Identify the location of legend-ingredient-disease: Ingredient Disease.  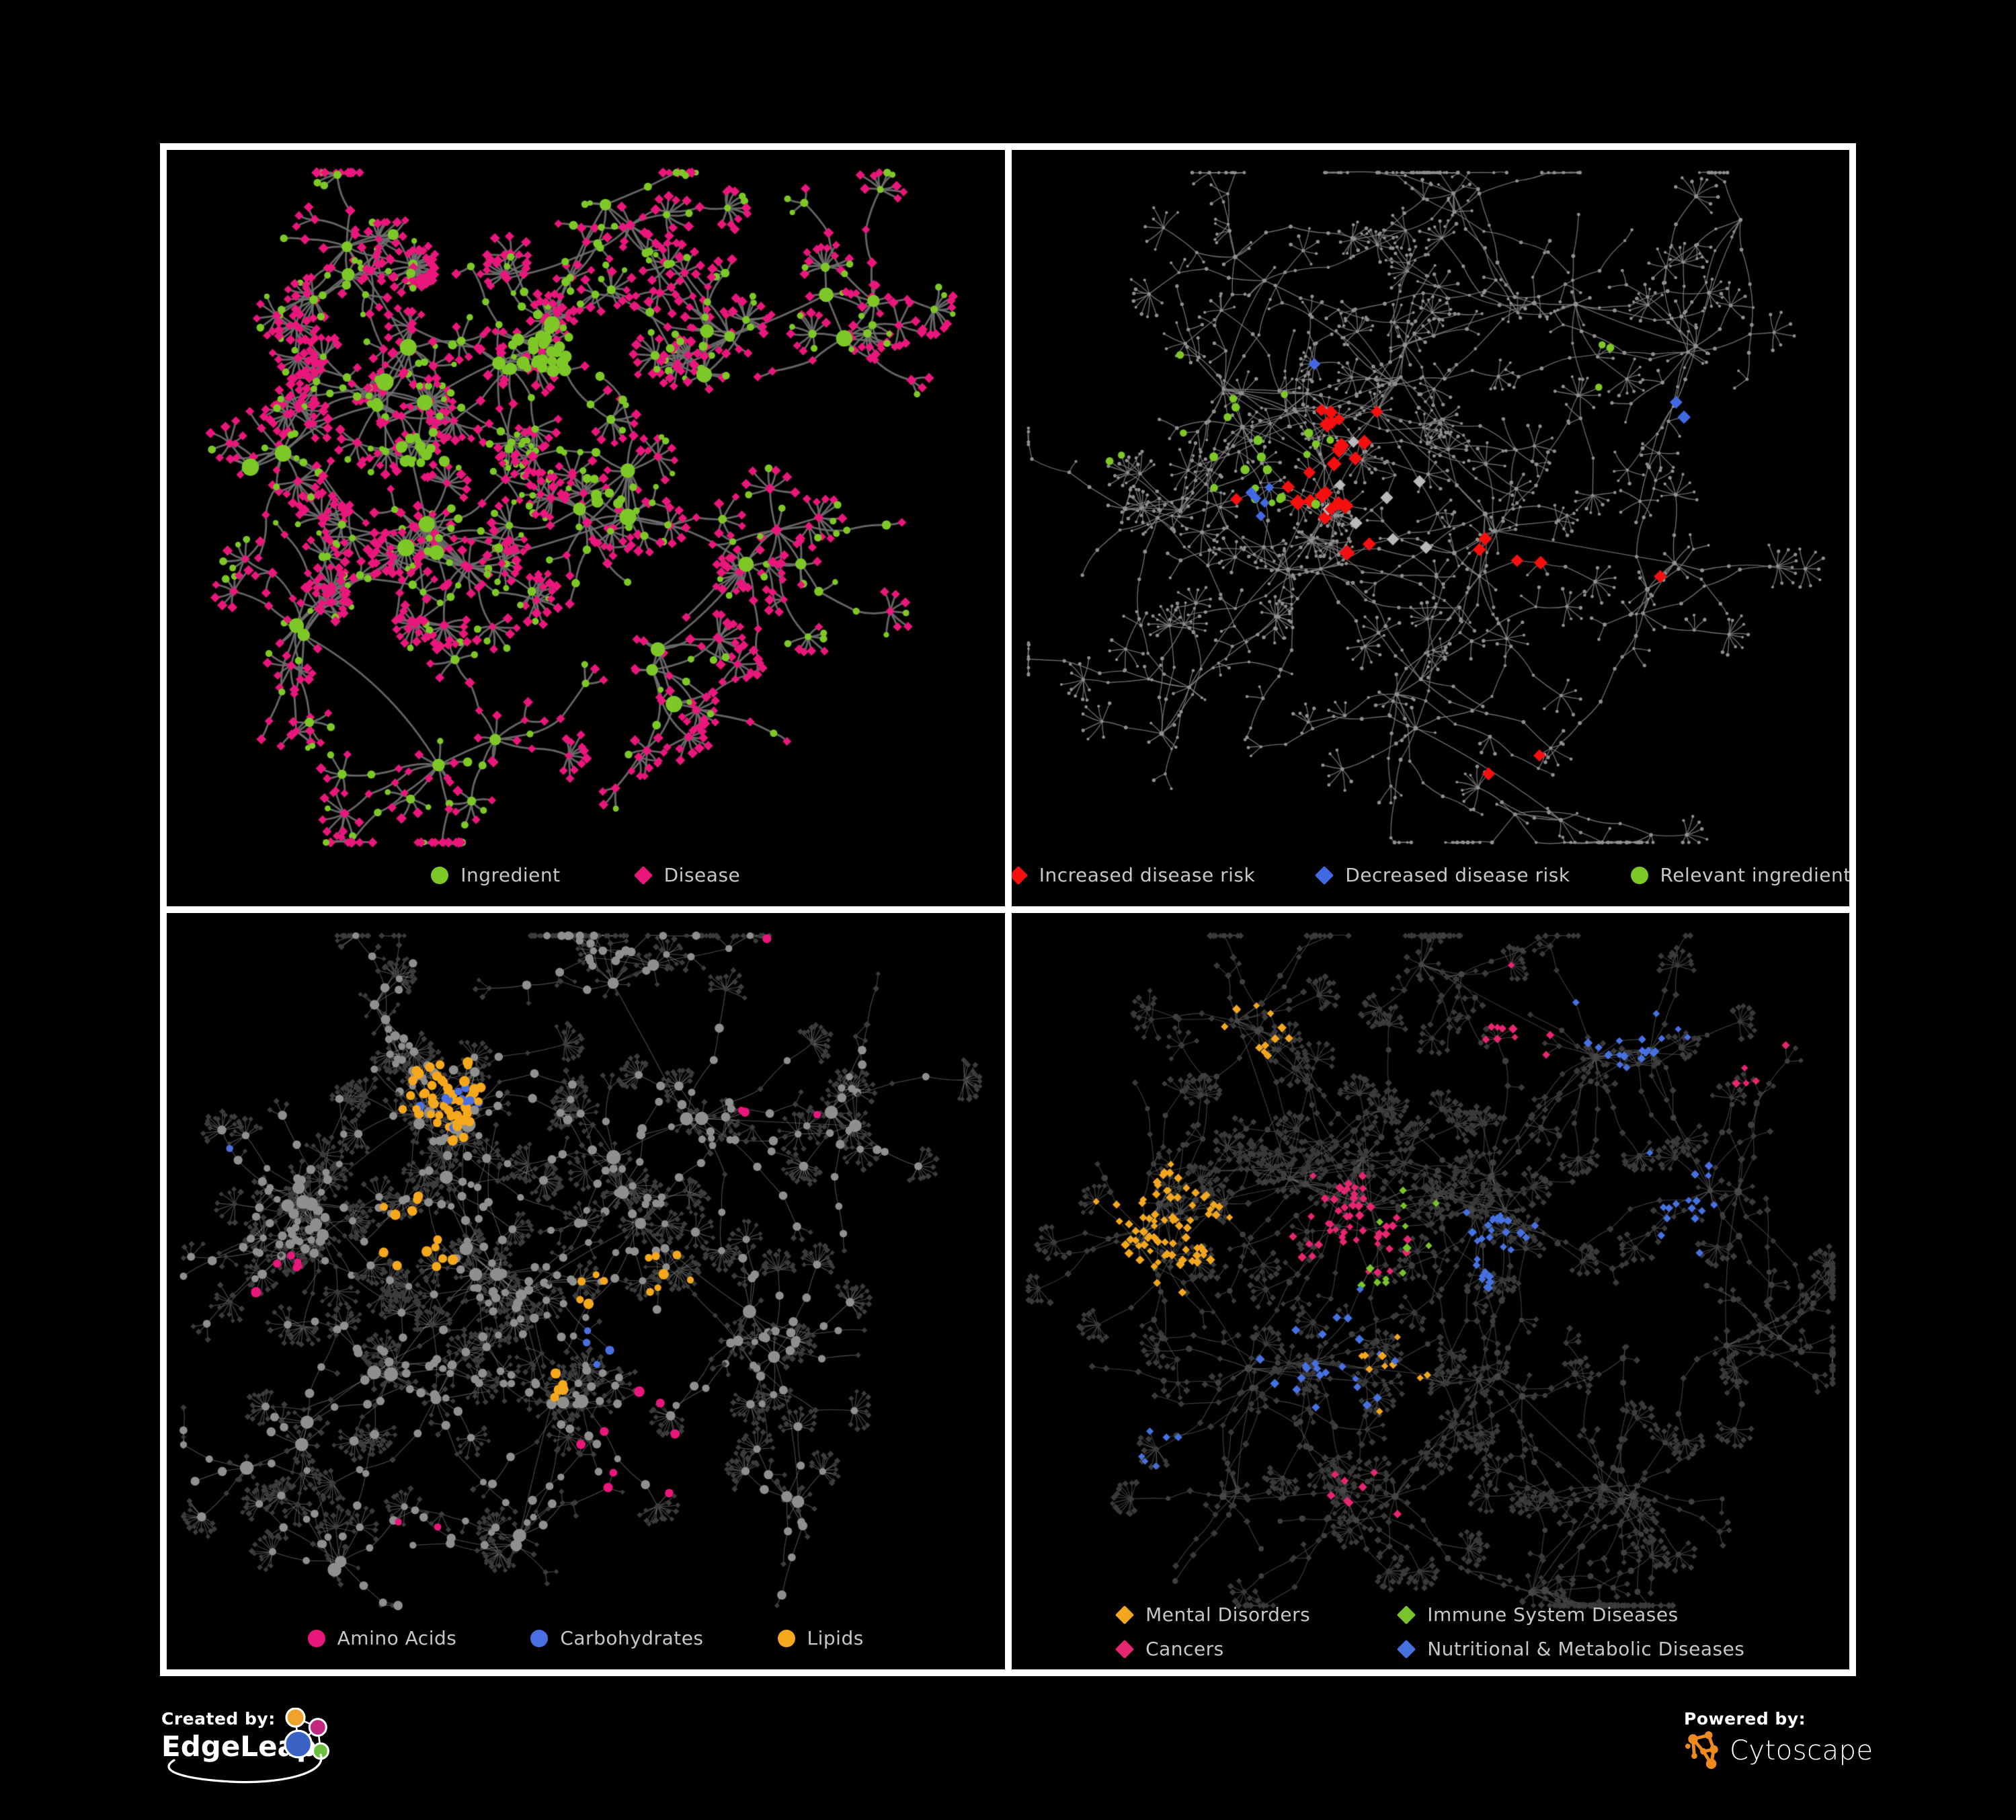
(586, 875).